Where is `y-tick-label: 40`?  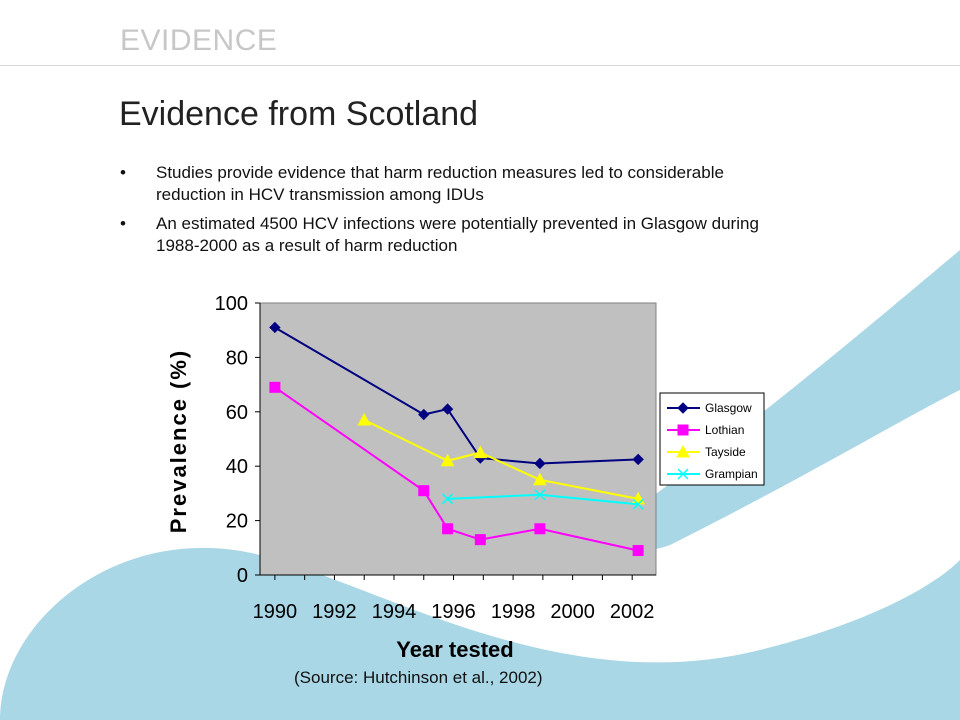 y-tick-label: 40 is located at coordinates (237, 467).